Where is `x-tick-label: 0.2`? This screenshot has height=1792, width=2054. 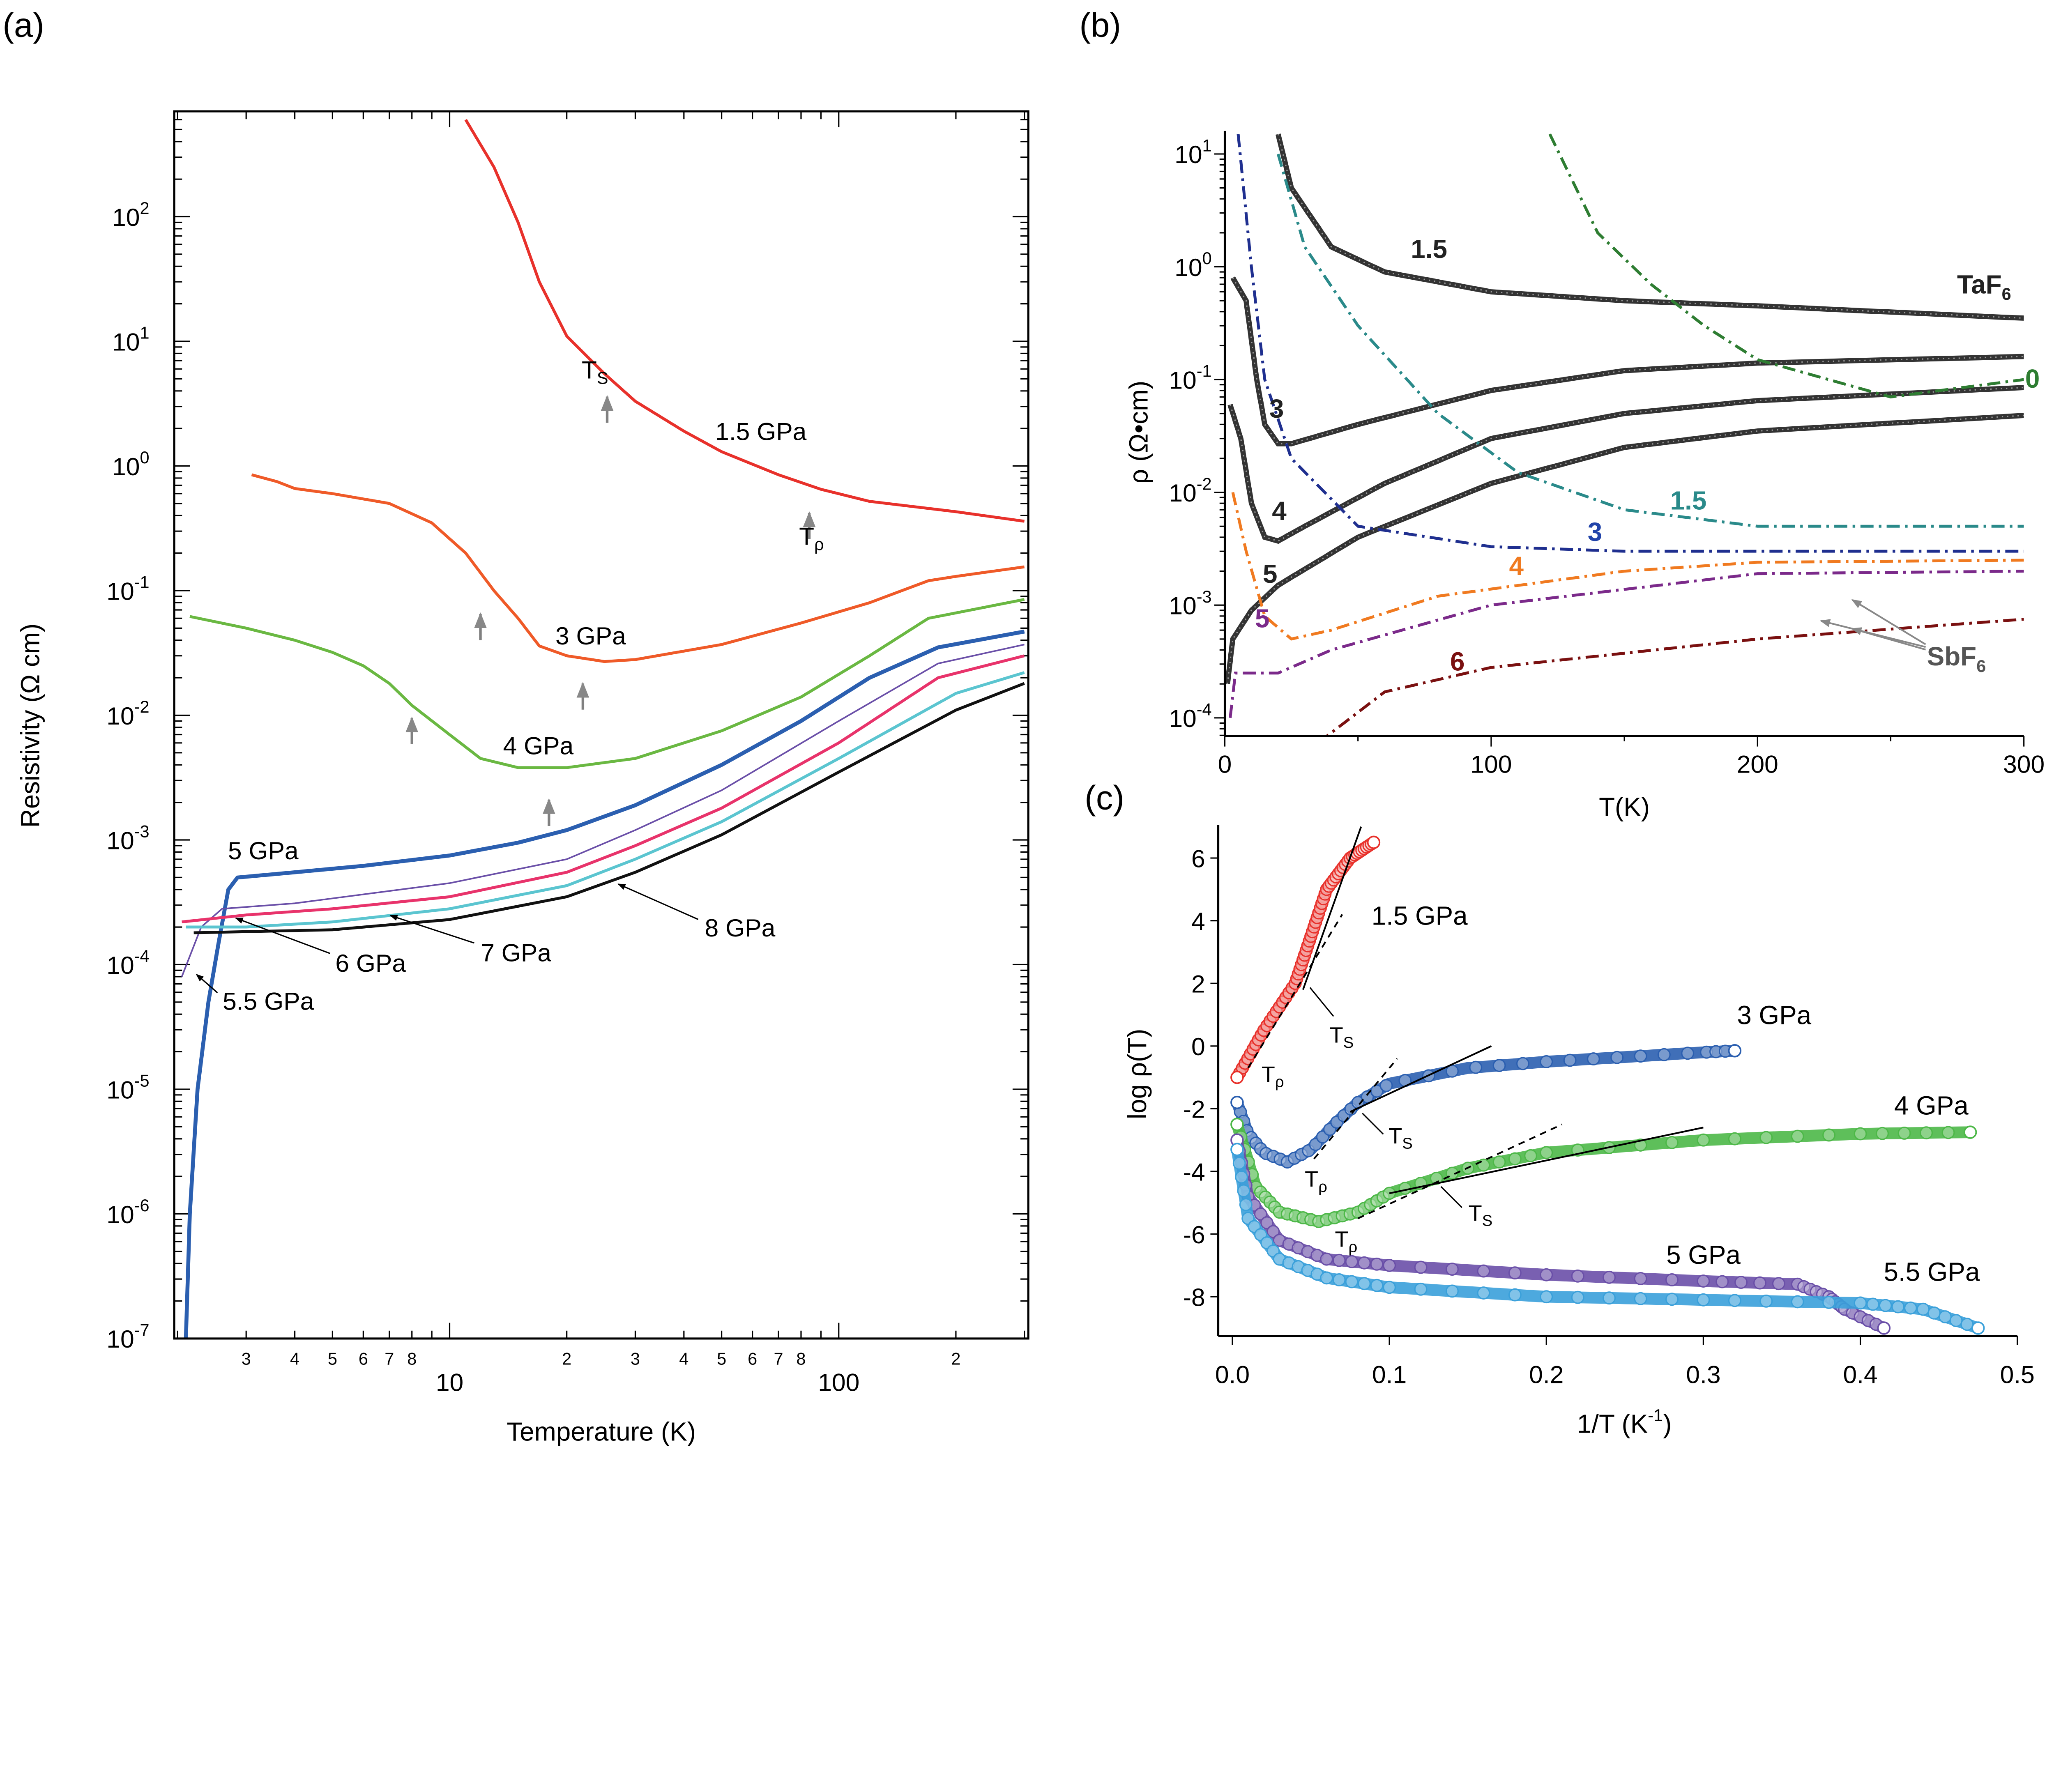
x-tick-label: 0.2 is located at coordinates (1546, 1374).